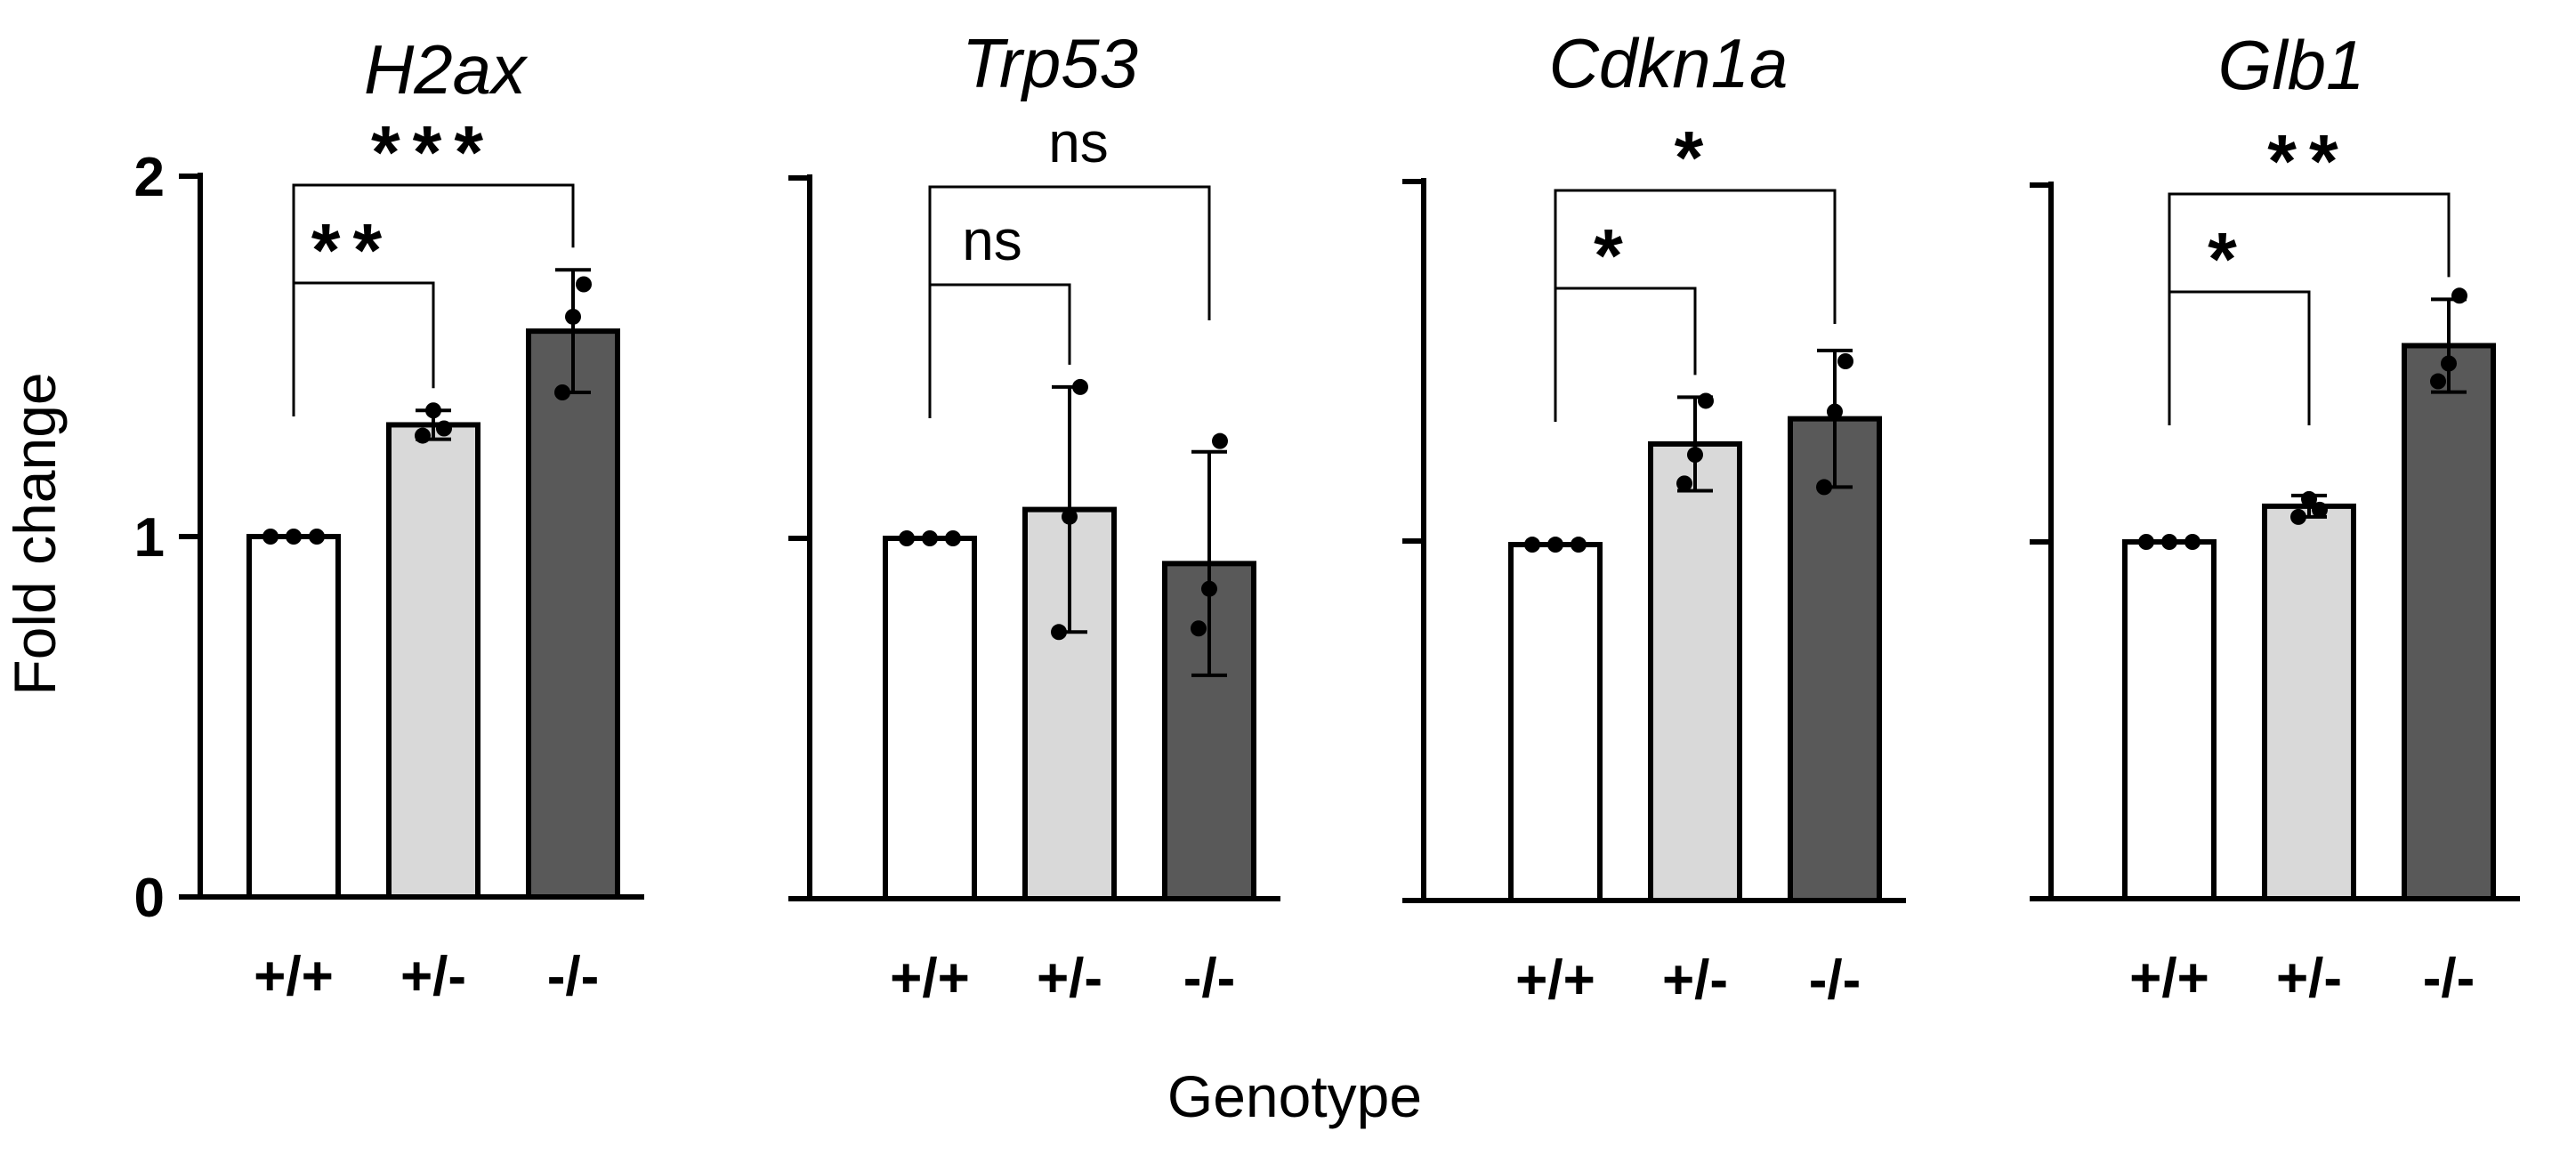 The height and width of the screenshot is (1155, 2576). I want to click on y-tick-label: 0, so click(149, 898).